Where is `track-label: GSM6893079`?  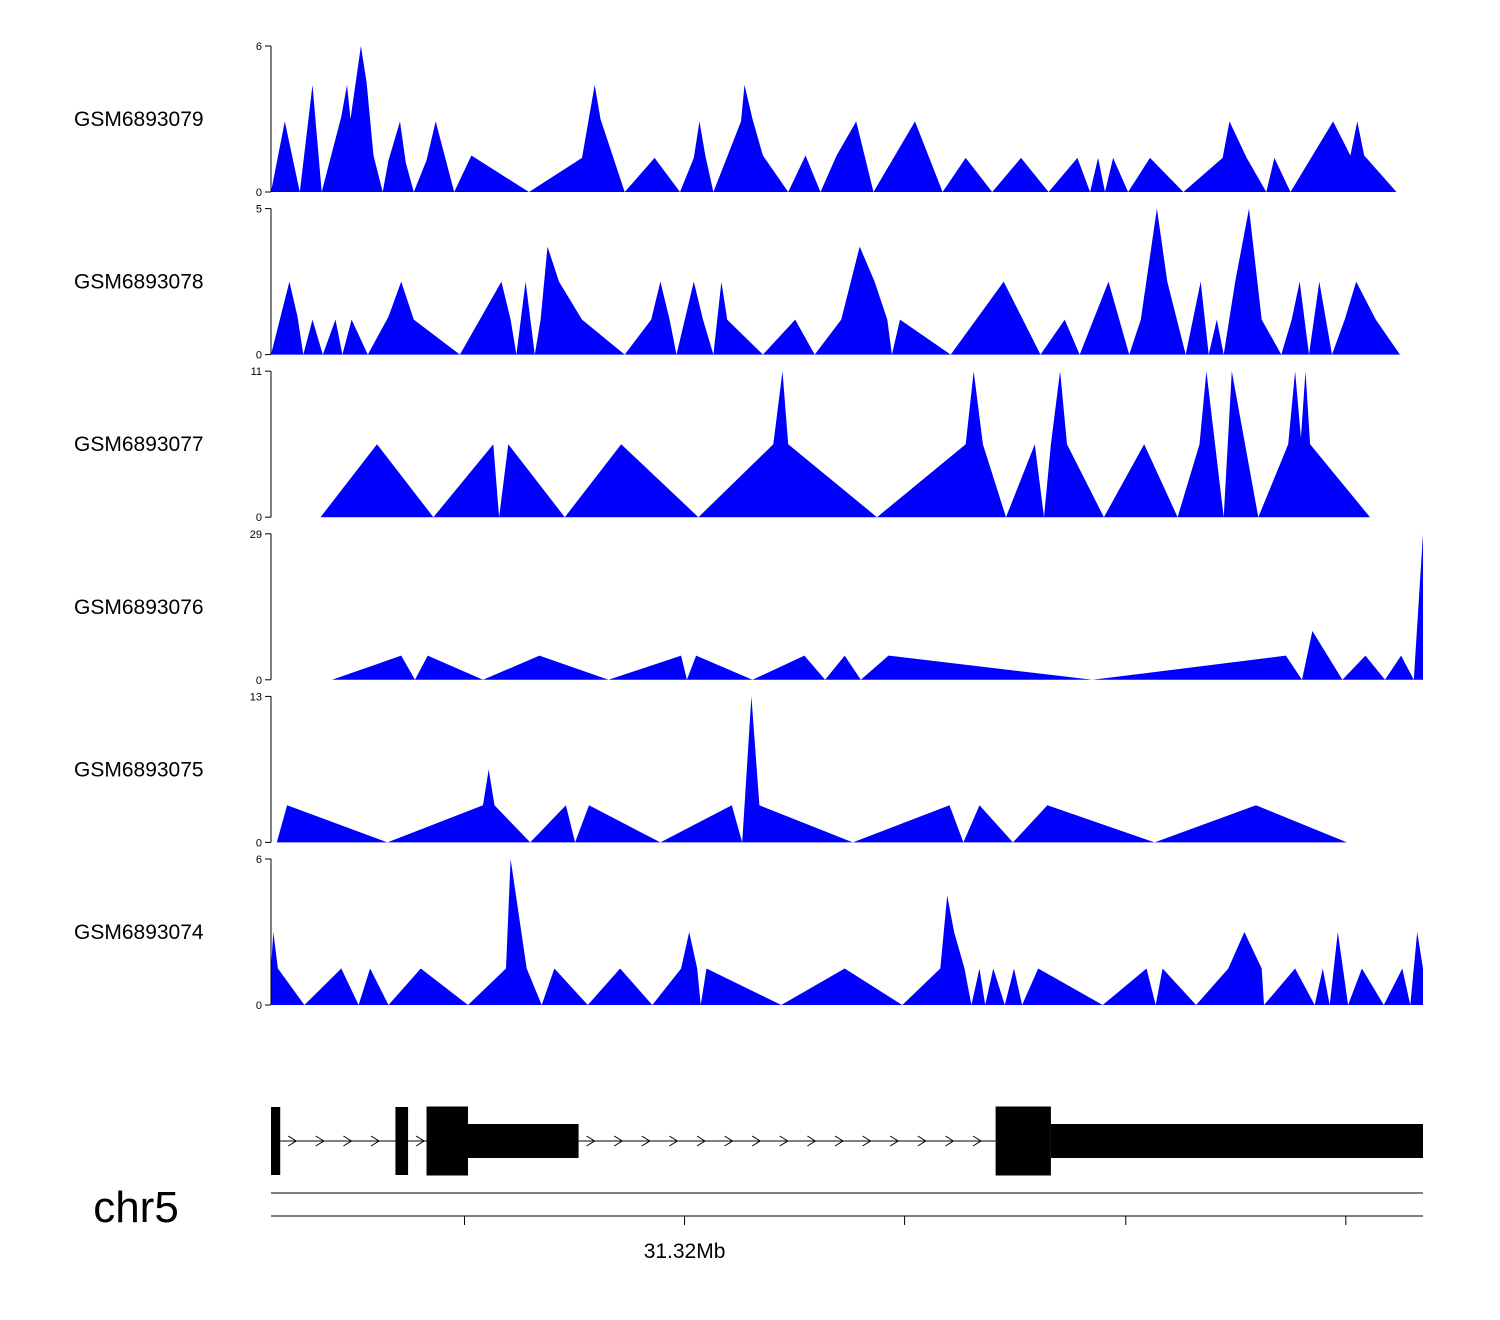
track-label: GSM6893079 is located at coordinates (139, 119).